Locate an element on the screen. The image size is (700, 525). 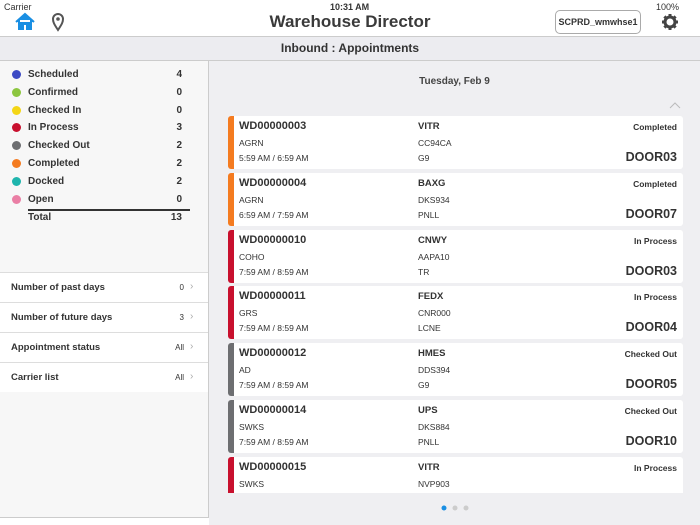
appointment-id: WD00000014 is located at coordinates (273, 410).